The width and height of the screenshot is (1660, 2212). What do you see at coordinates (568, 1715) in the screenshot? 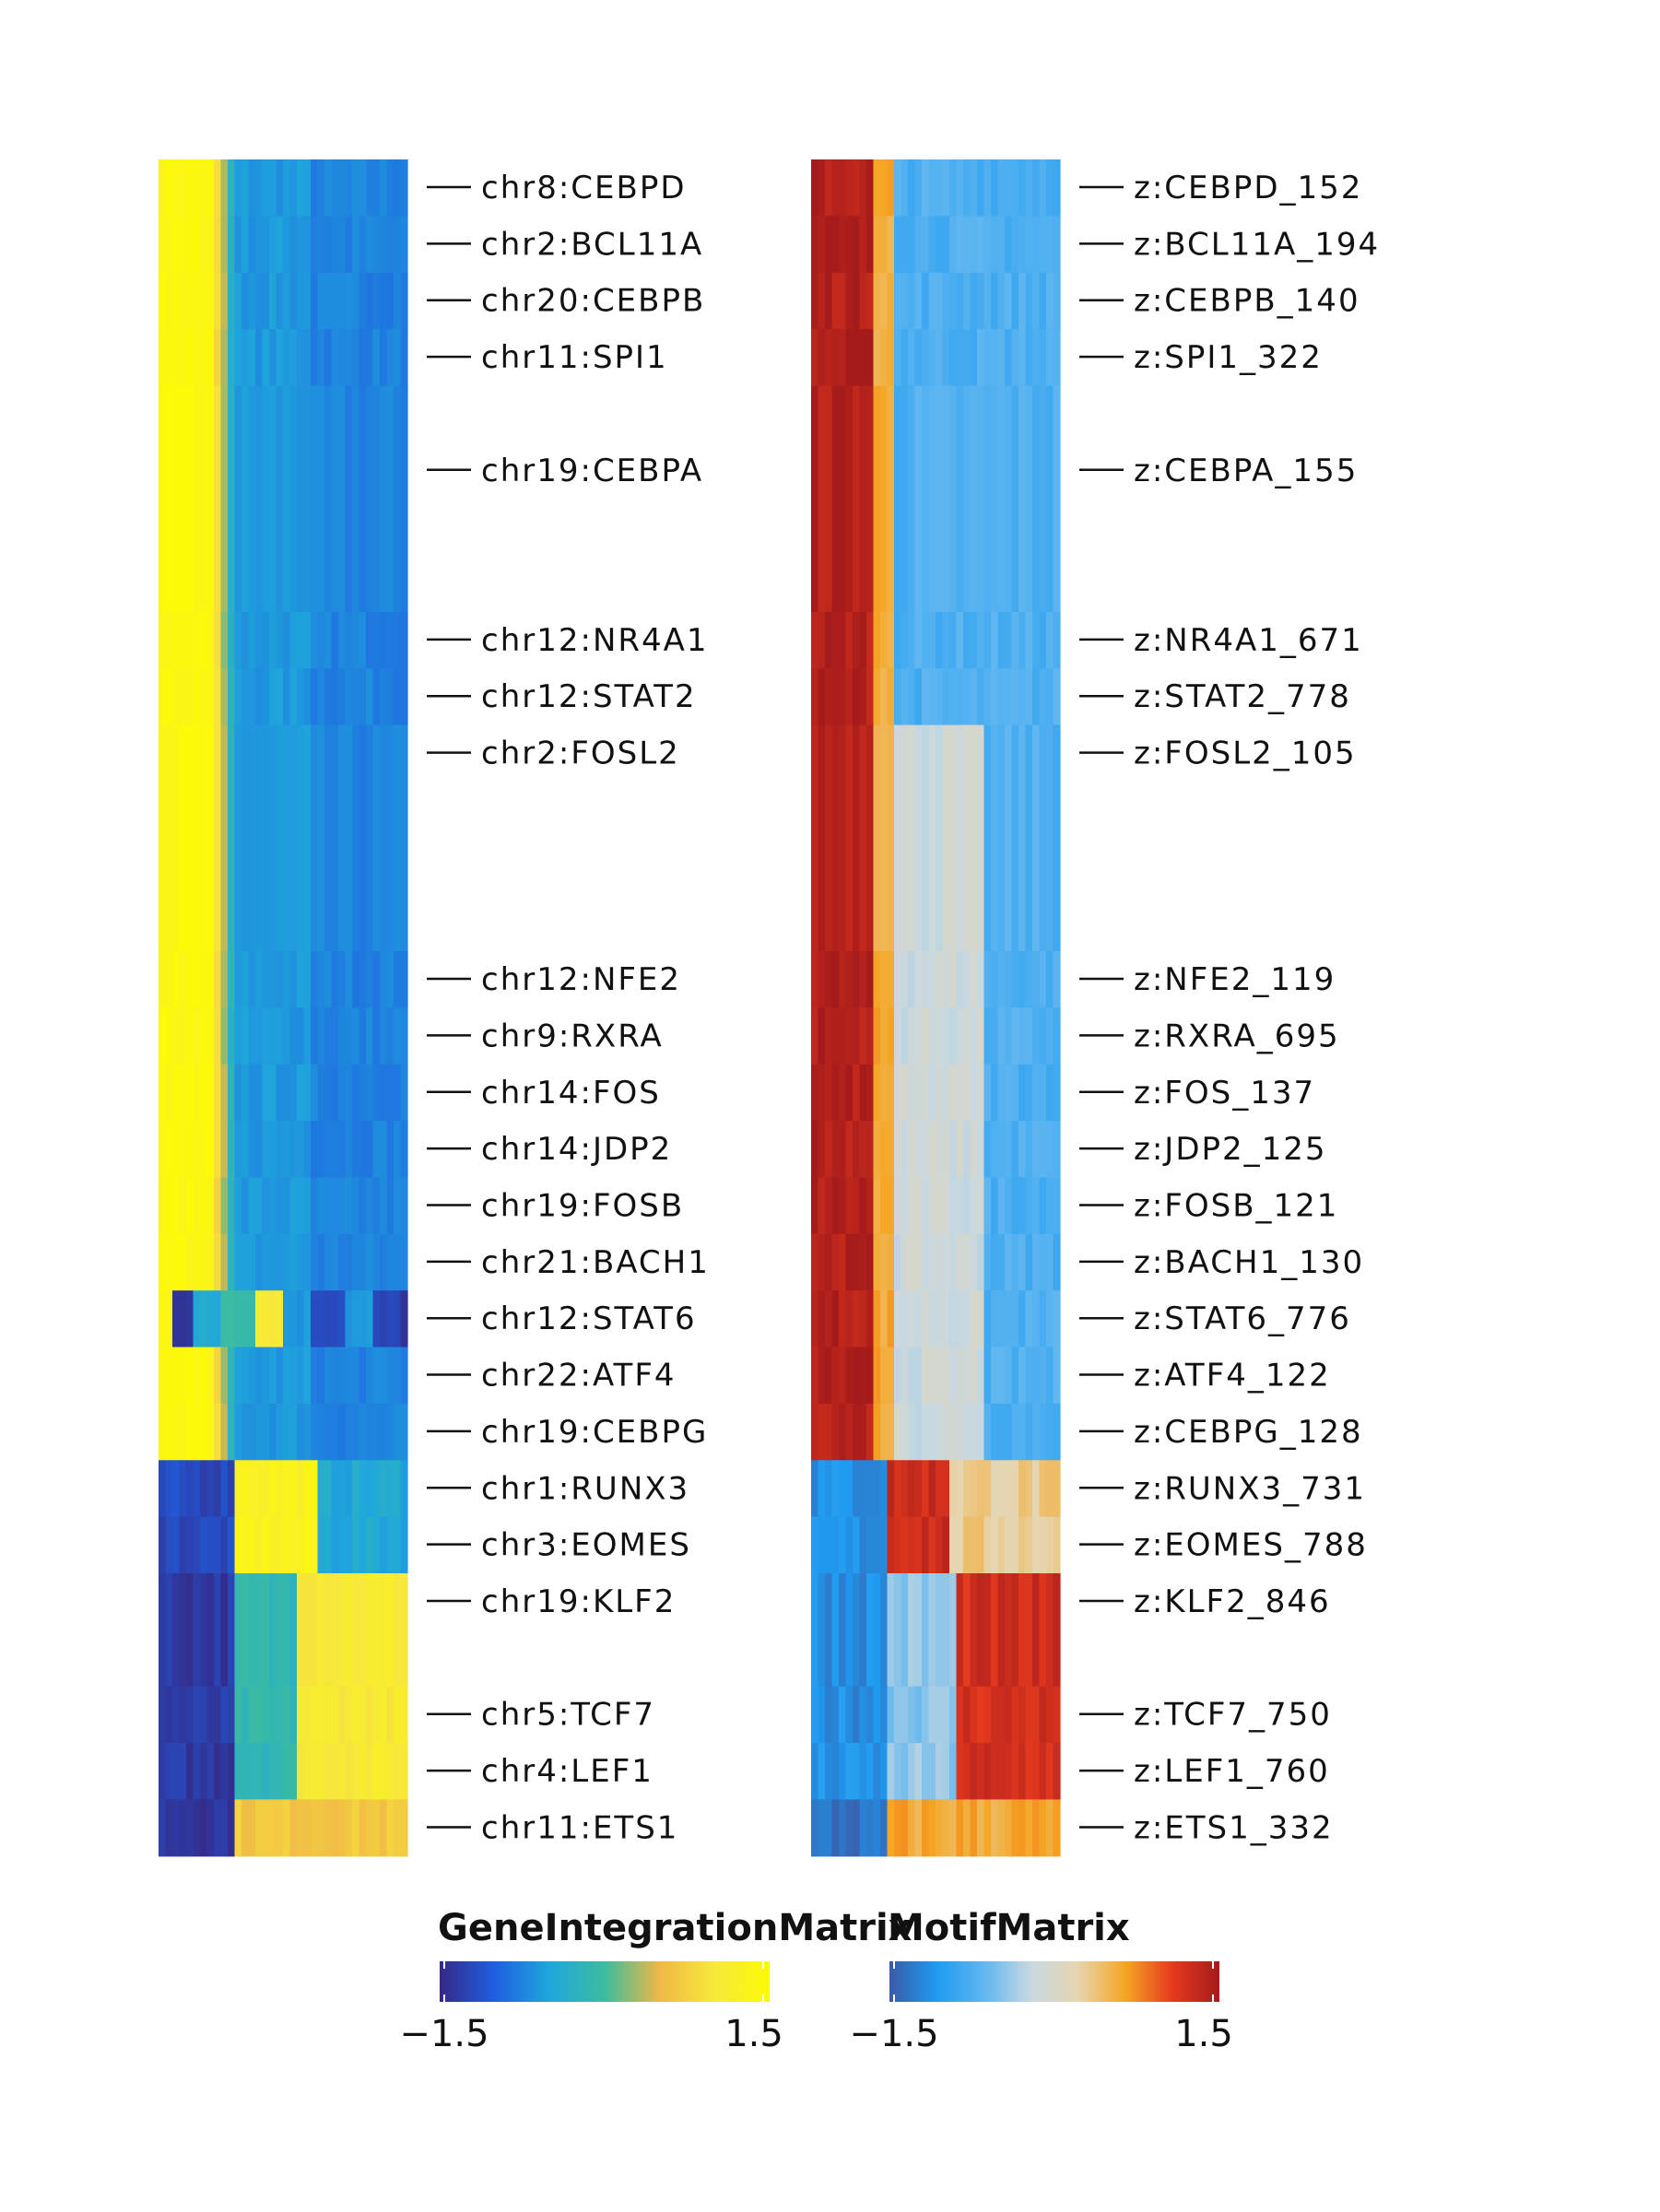
I see `gene-row-label: chr5:TCF7` at bounding box center [568, 1715].